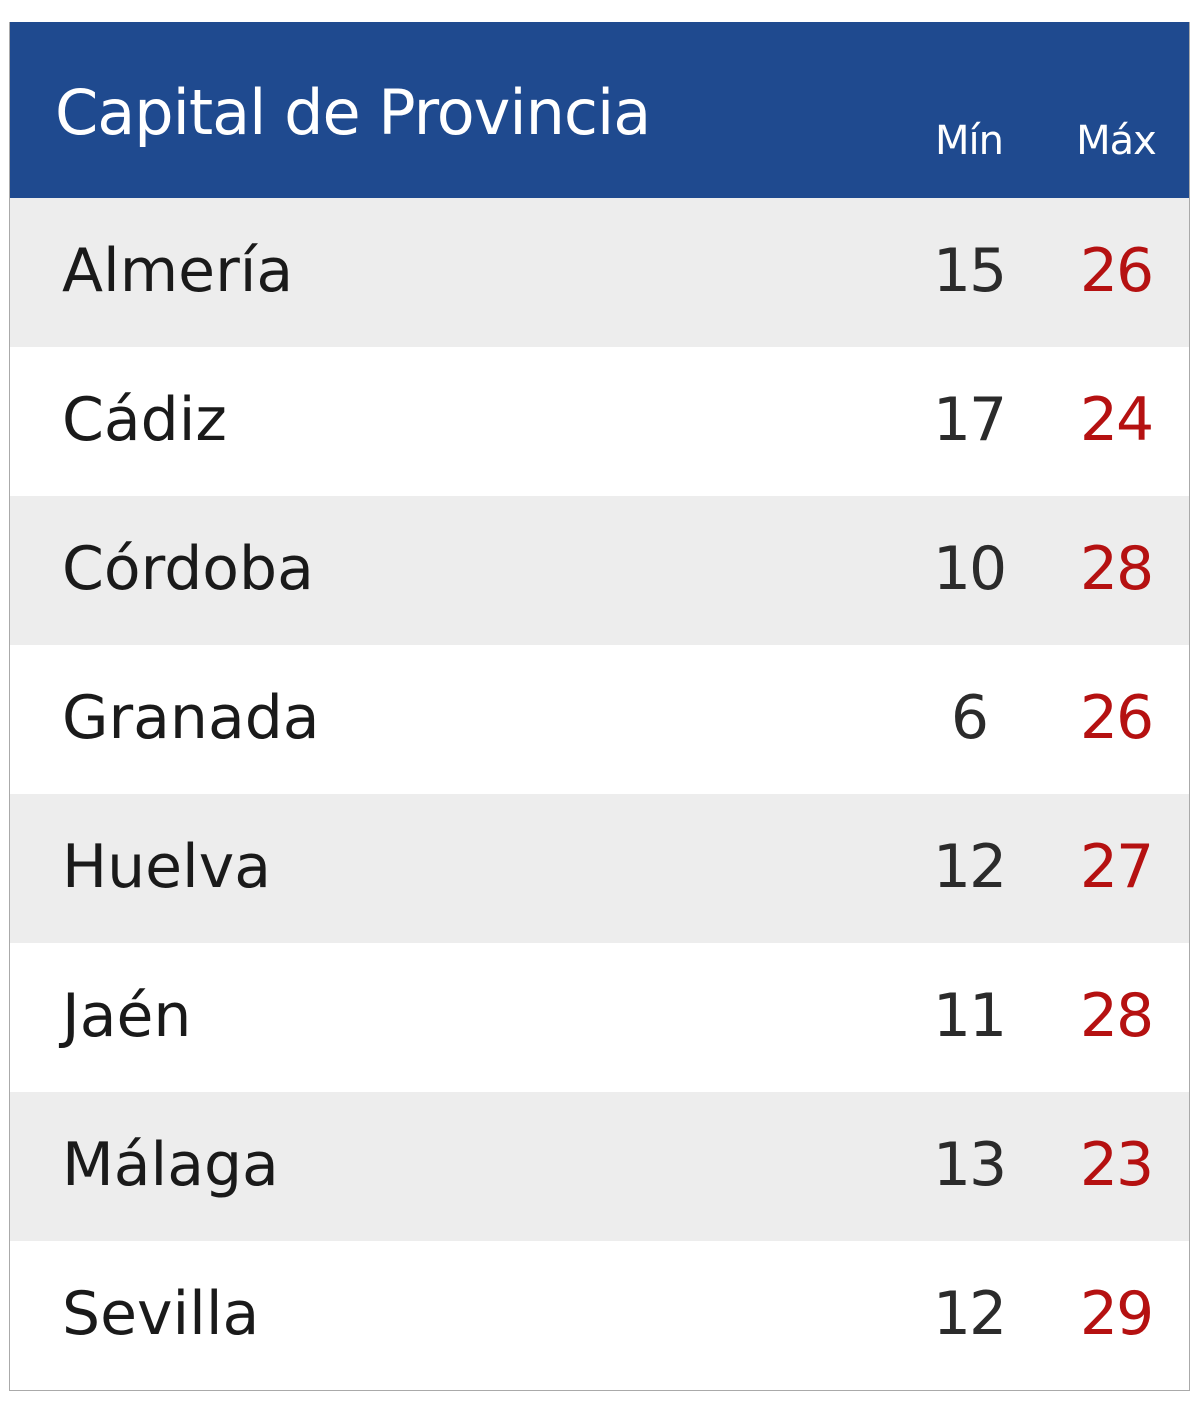  I want to click on city-name: Cádiz, so click(144, 420).